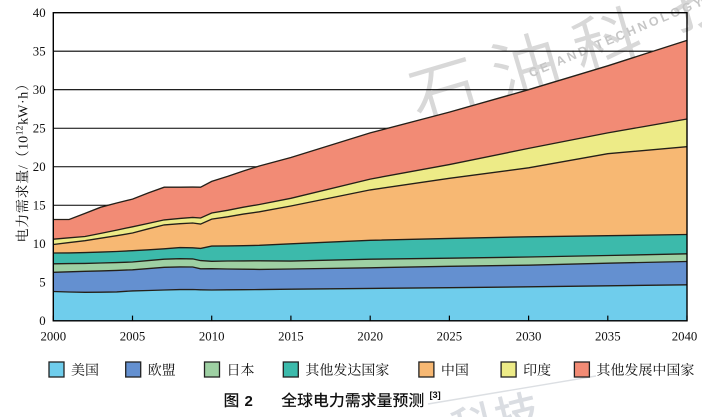  What do you see at coordinates (291, 337) in the screenshot?
I see `svg-text: 2015` at bounding box center [291, 337].